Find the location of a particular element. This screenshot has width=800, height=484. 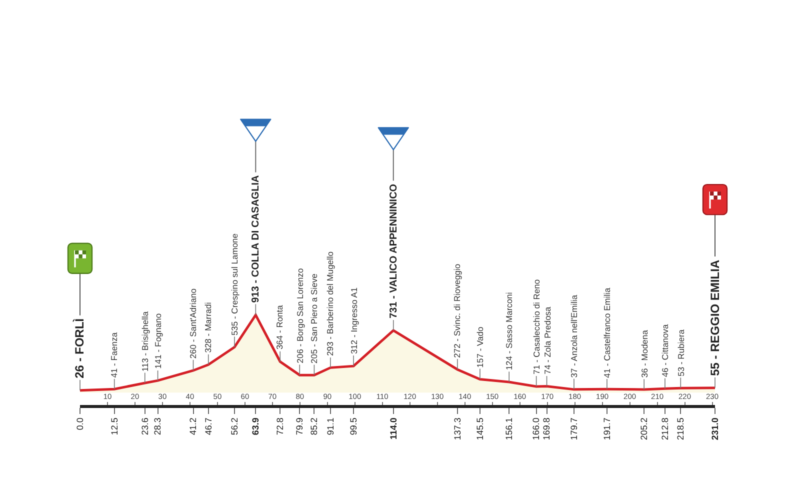

data-label: 71 - Casalecchio di Reno is located at coordinates (536, 326).